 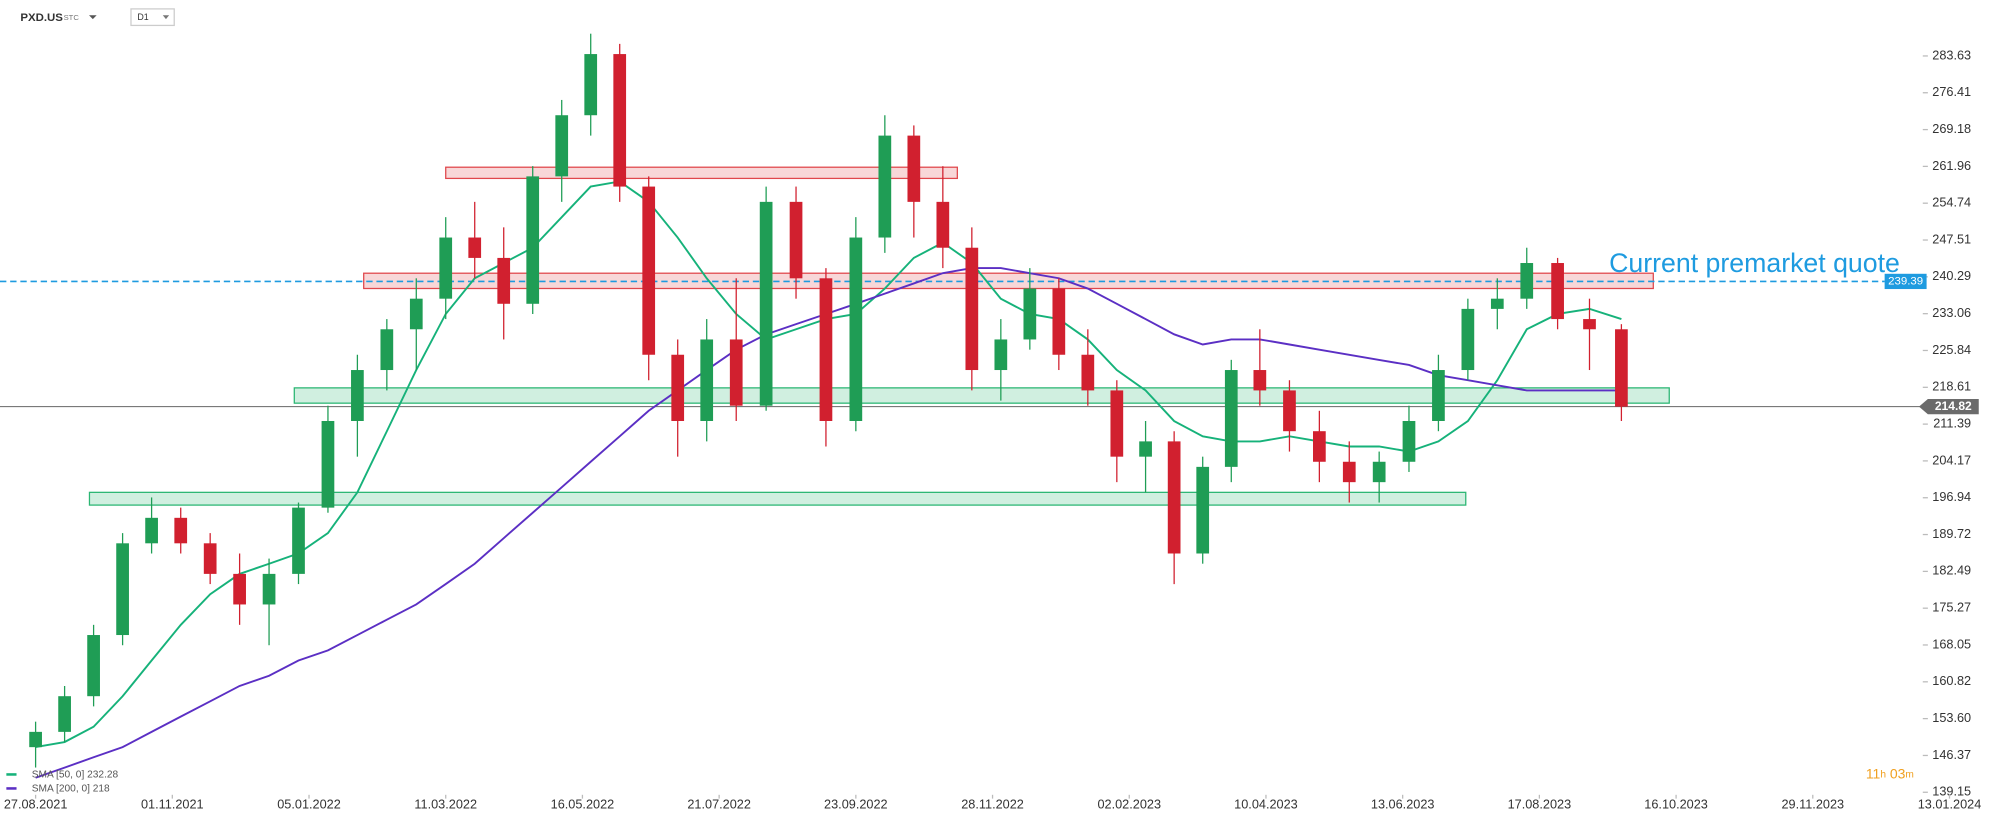 I want to click on countdown-part: m, so click(x=1909, y=774).